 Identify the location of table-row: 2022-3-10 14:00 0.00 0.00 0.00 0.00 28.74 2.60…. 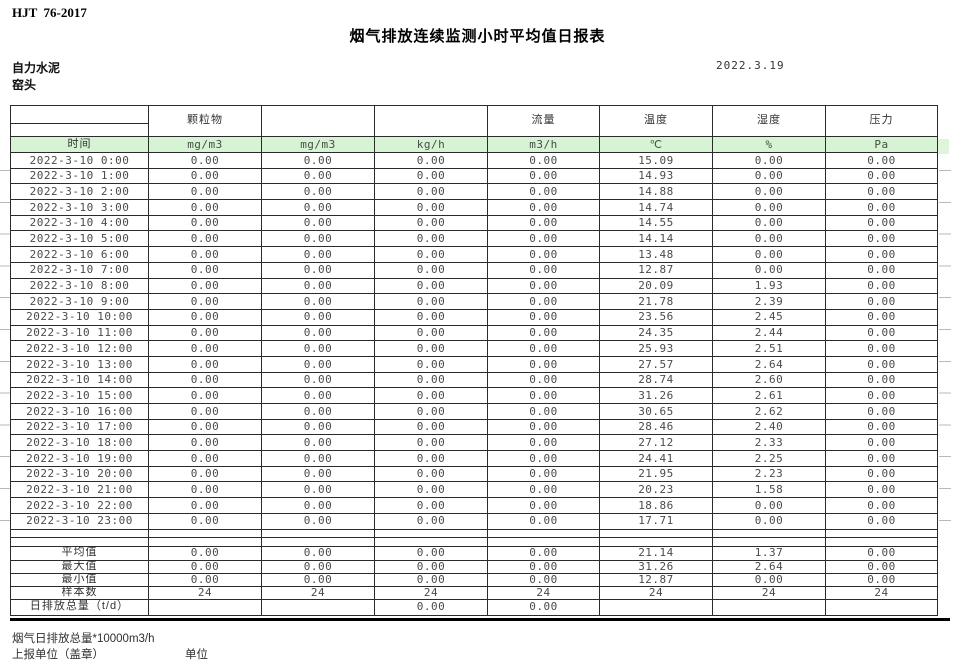
(474, 380).